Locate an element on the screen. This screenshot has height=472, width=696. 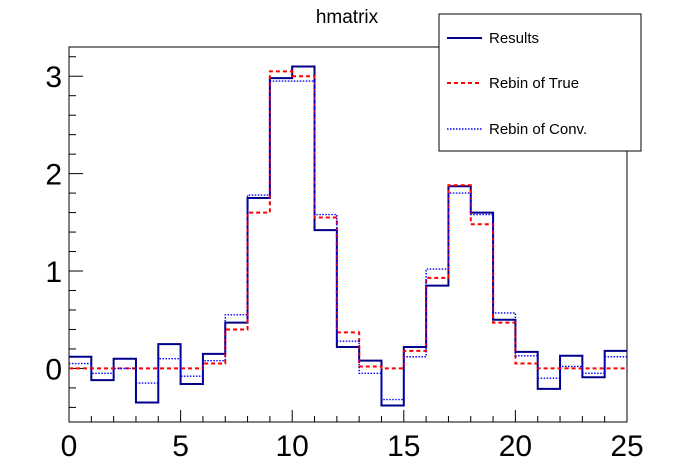
x-tick-label: 5 is located at coordinates (180, 446).